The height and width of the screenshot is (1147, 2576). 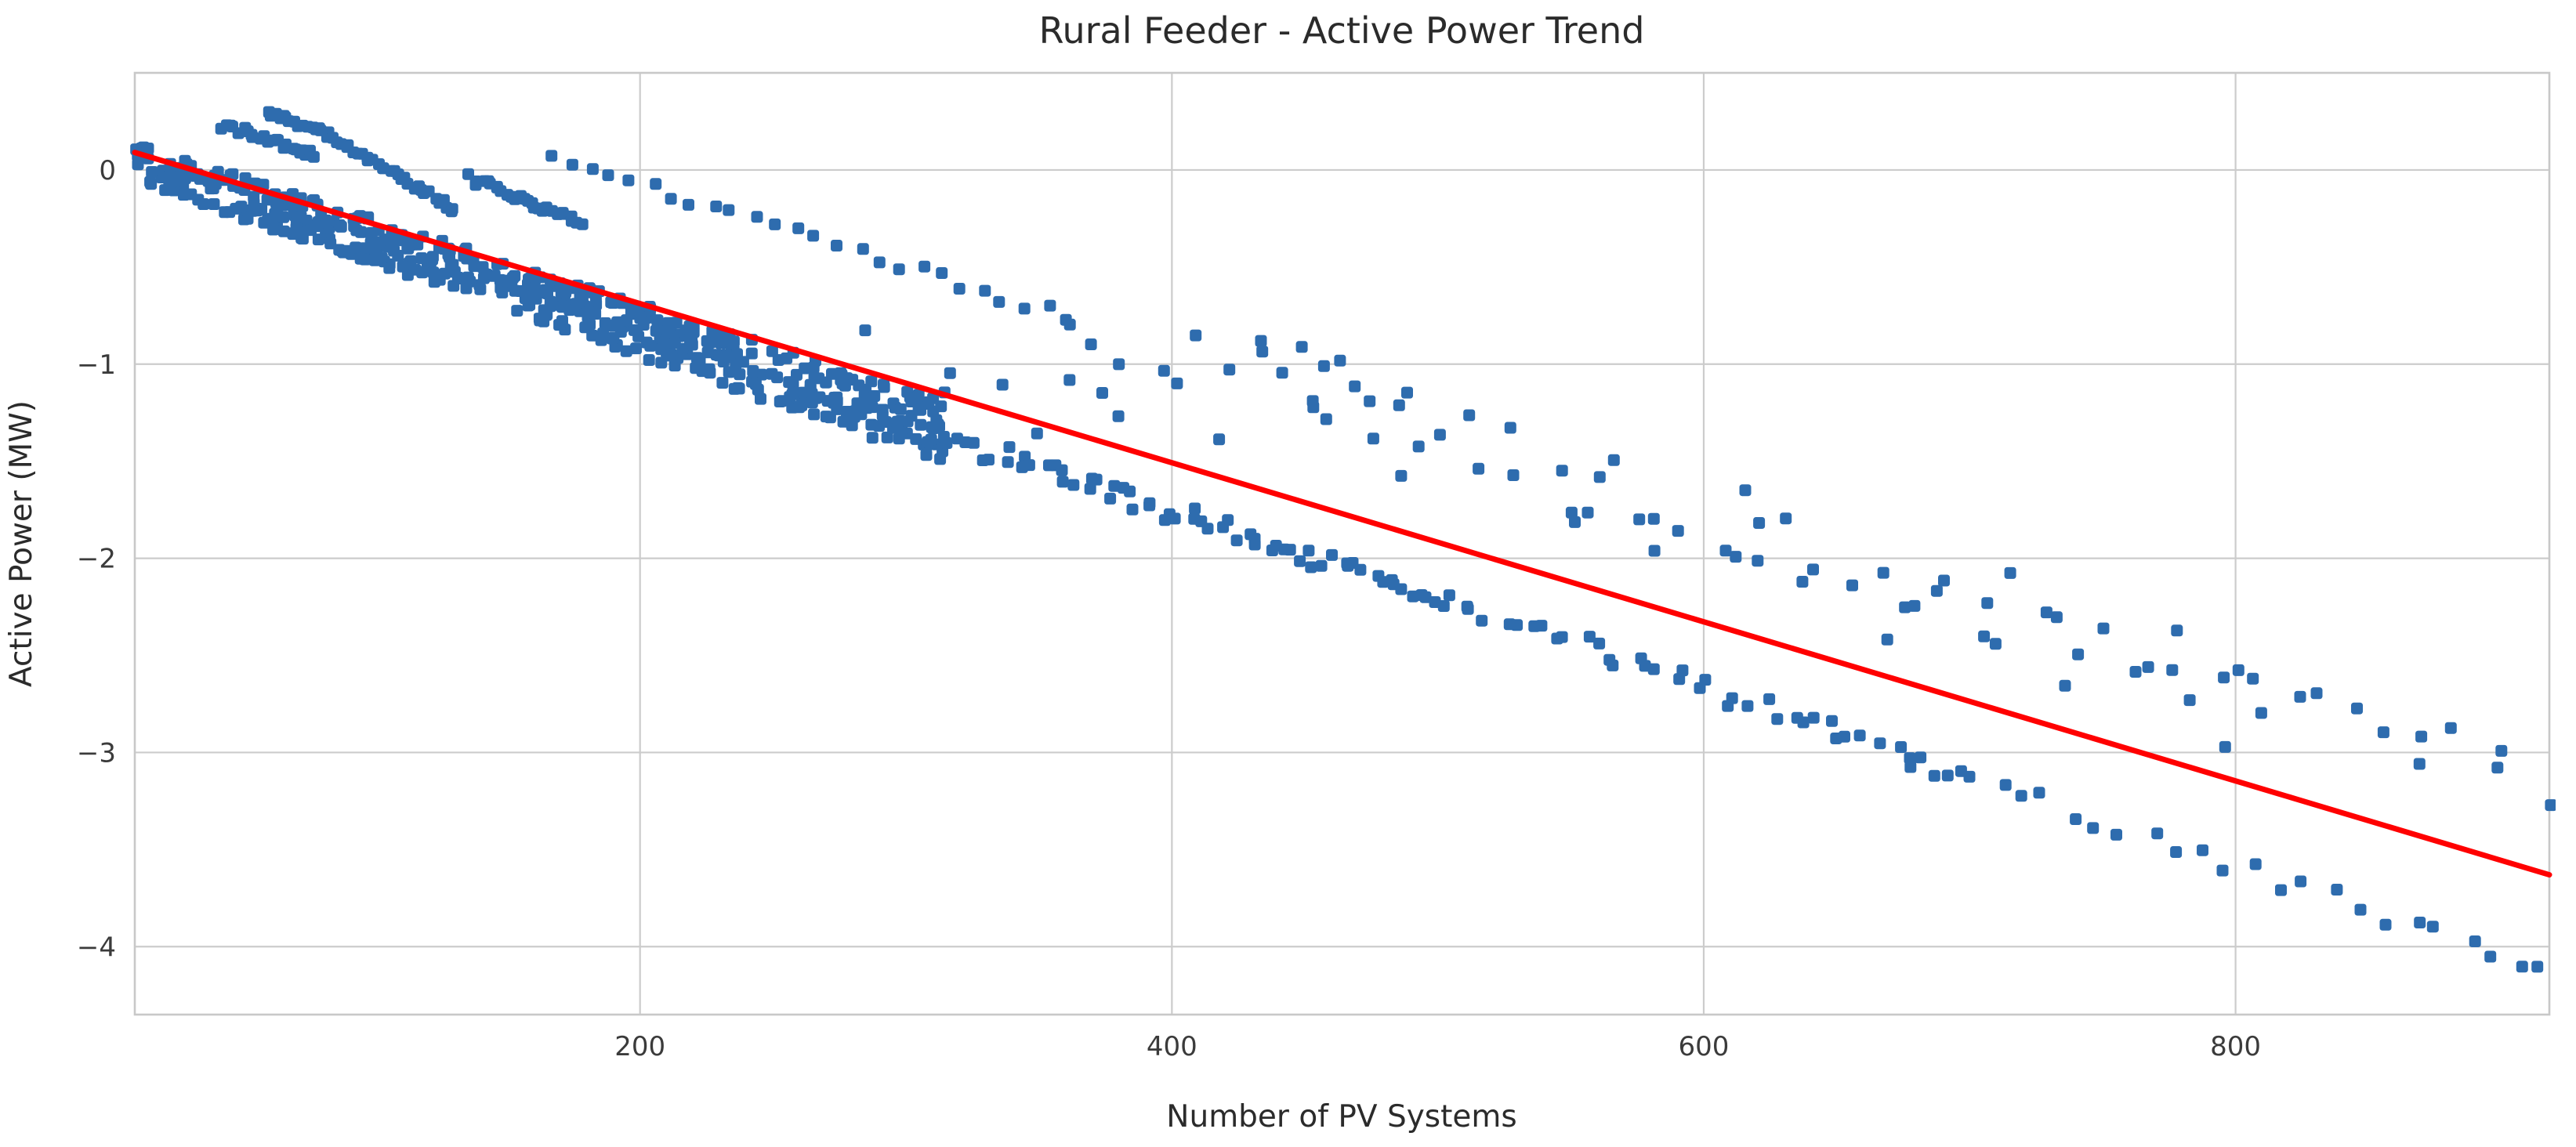 What do you see at coordinates (21, 543) in the screenshot?
I see `y-axis-label: Active Power (MW)` at bounding box center [21, 543].